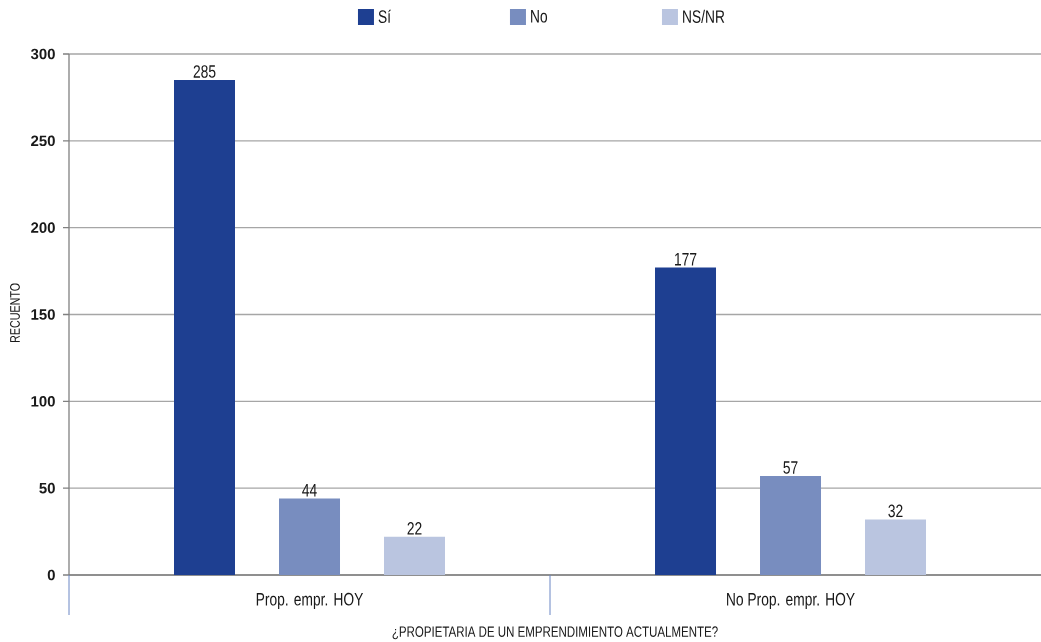 This screenshot has width=1041, height=642. Describe the element at coordinates (686, 259) in the screenshot. I see `data-label: 177` at that location.